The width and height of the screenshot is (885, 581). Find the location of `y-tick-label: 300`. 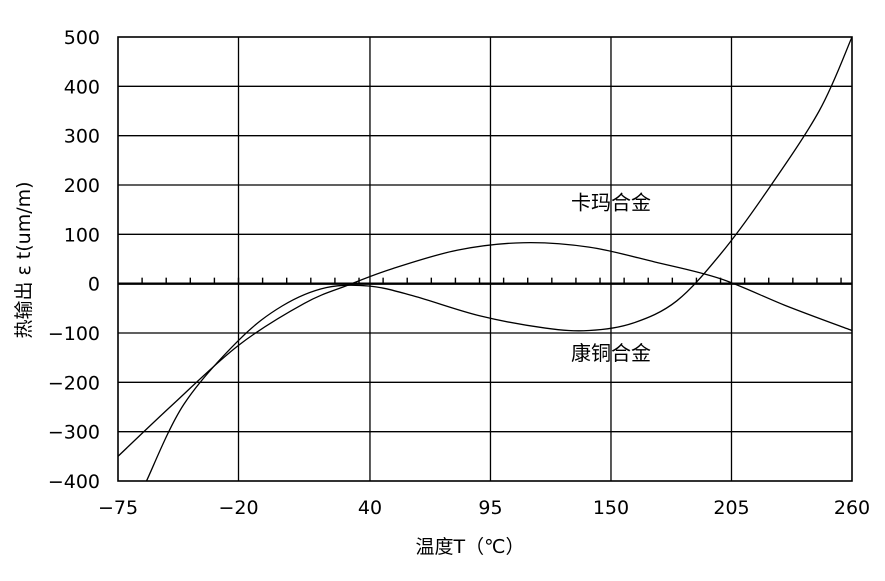

y-tick-label: 300 is located at coordinates (82, 137).